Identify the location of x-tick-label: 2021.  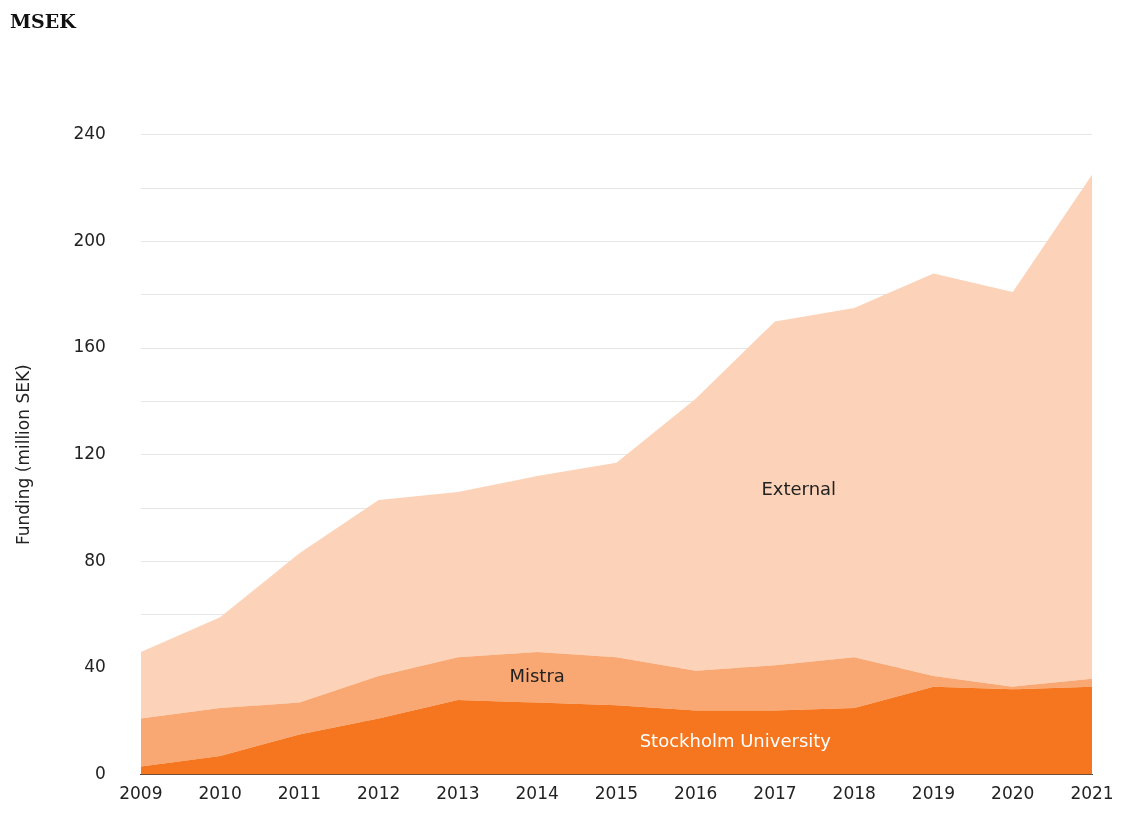
(1092, 793).